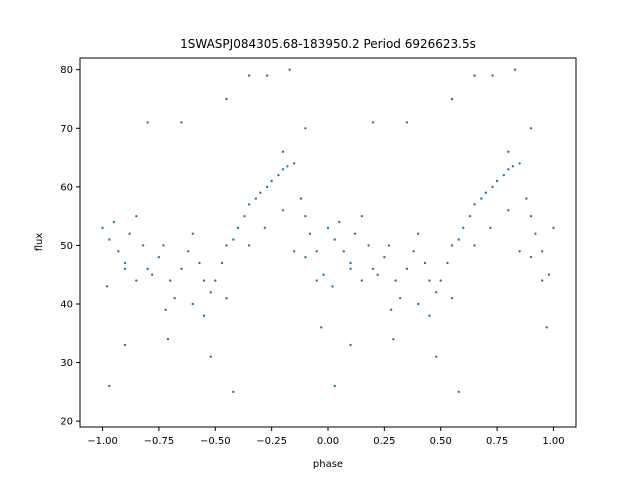 The width and height of the screenshot is (640, 480). I want to click on y-tick-label: 60, so click(66, 187).